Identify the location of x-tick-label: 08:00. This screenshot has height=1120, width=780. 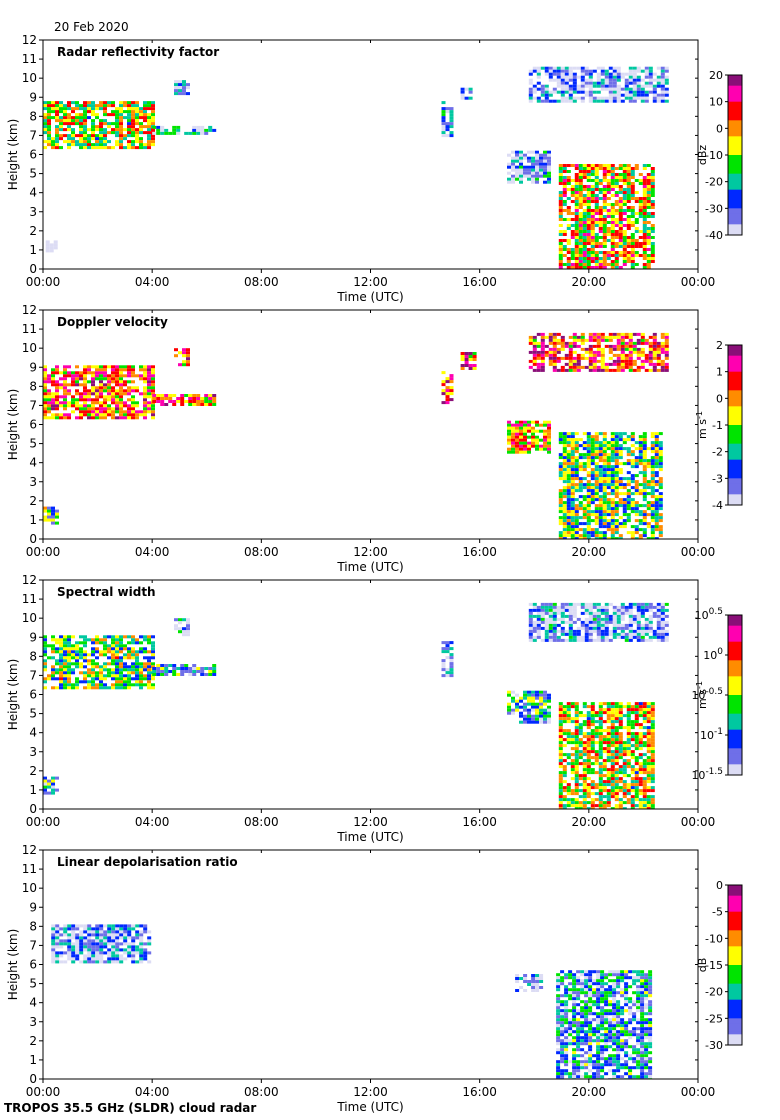
(261, 282).